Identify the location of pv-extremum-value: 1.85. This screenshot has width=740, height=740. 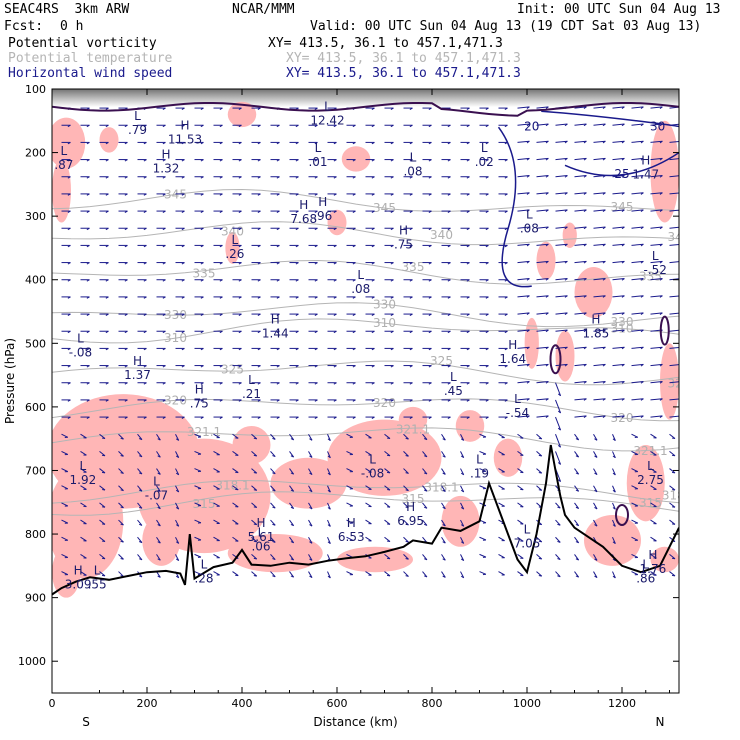
(596, 334).